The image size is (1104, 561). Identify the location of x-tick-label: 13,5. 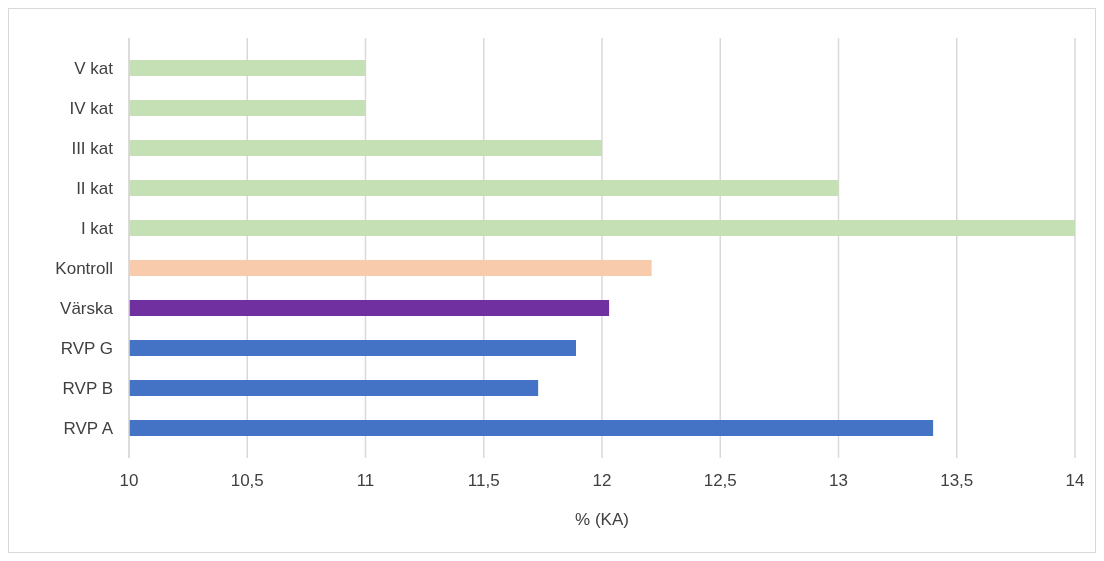
(957, 480).